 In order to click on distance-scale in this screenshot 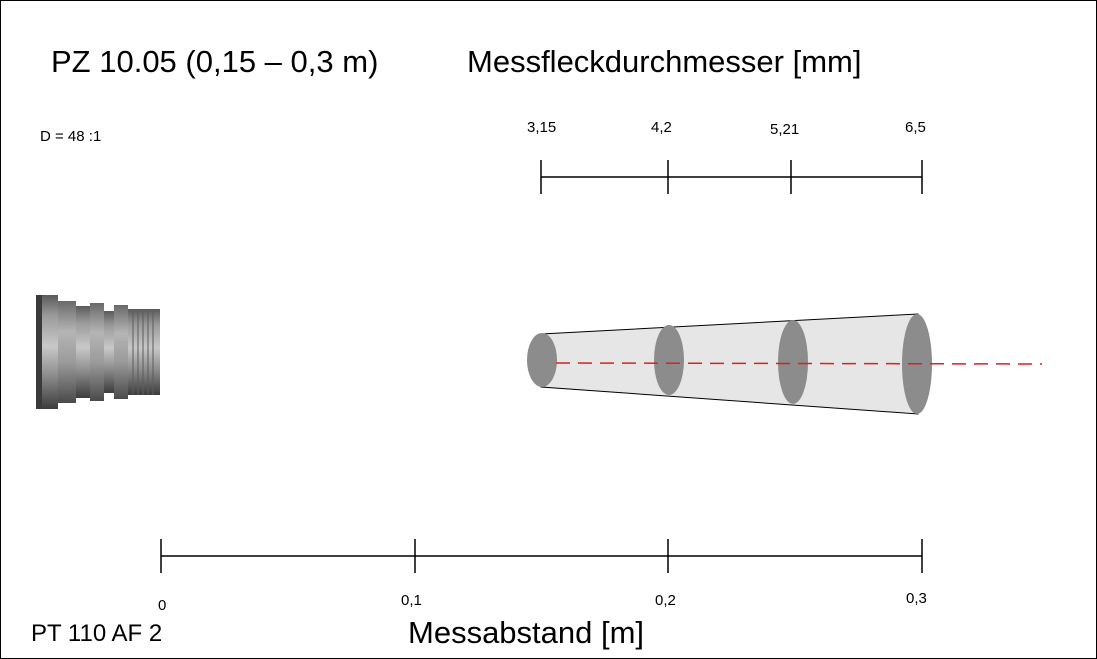, I will do `click(541, 556)`.